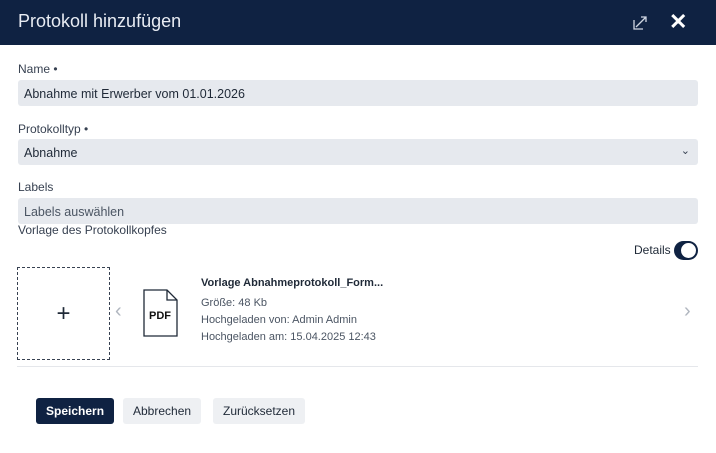 The width and height of the screenshot is (716, 453). I want to click on pdf-file-icon: PDF, so click(160, 313).